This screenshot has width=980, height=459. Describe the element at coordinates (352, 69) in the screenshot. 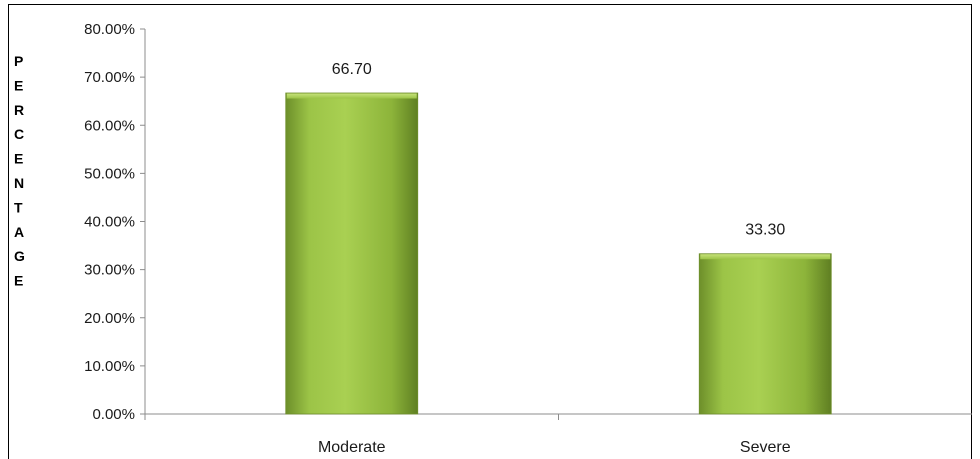

I see `data-label: 66.70` at that location.